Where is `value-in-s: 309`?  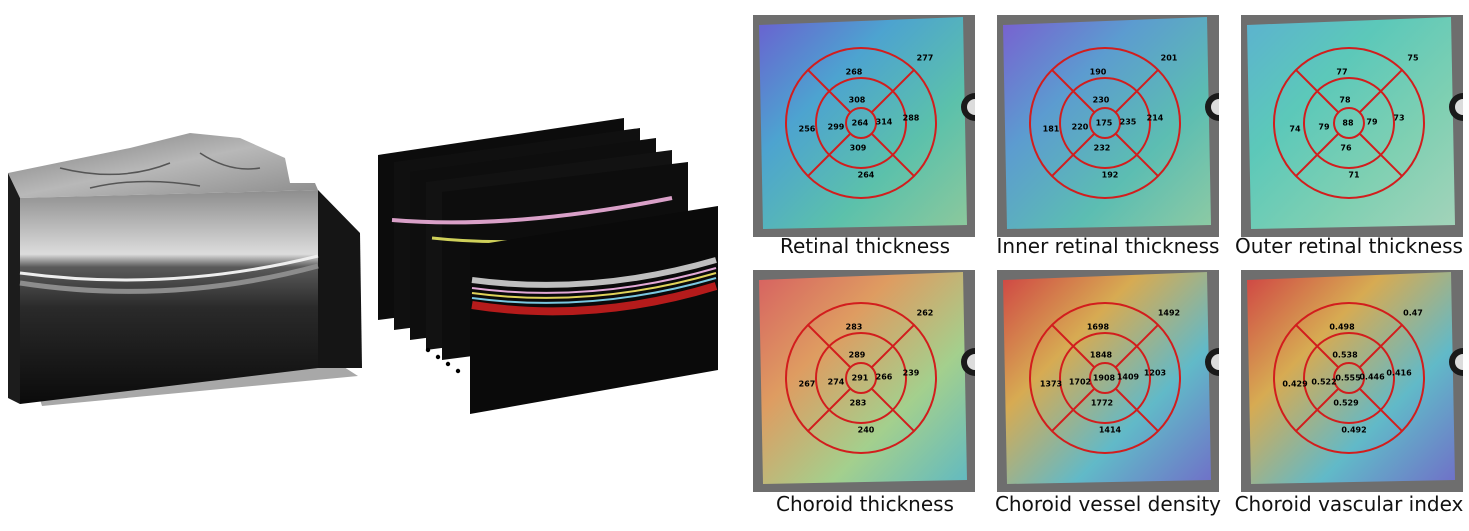
value-in-s: 309 is located at coordinates (858, 148).